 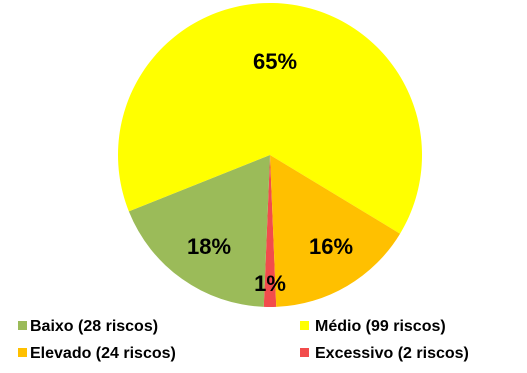 I want to click on pie-slice-baixo, so click(x=199, y=231).